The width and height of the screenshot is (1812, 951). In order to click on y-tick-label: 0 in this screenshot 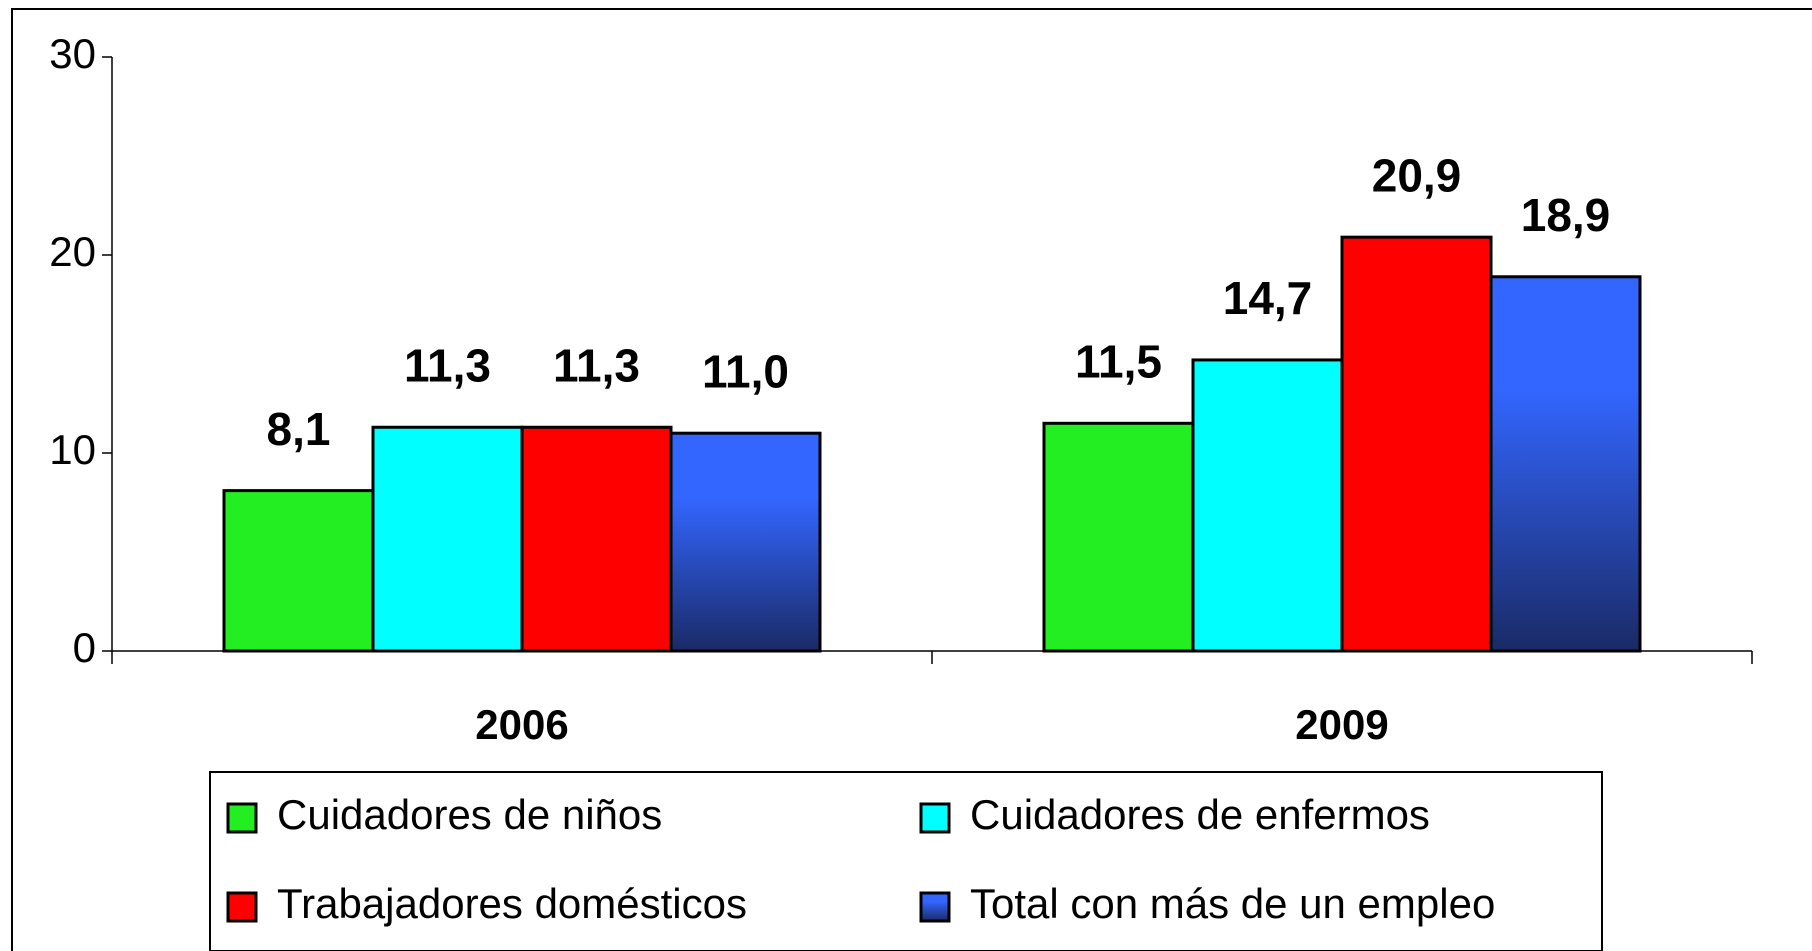, I will do `click(84, 647)`.